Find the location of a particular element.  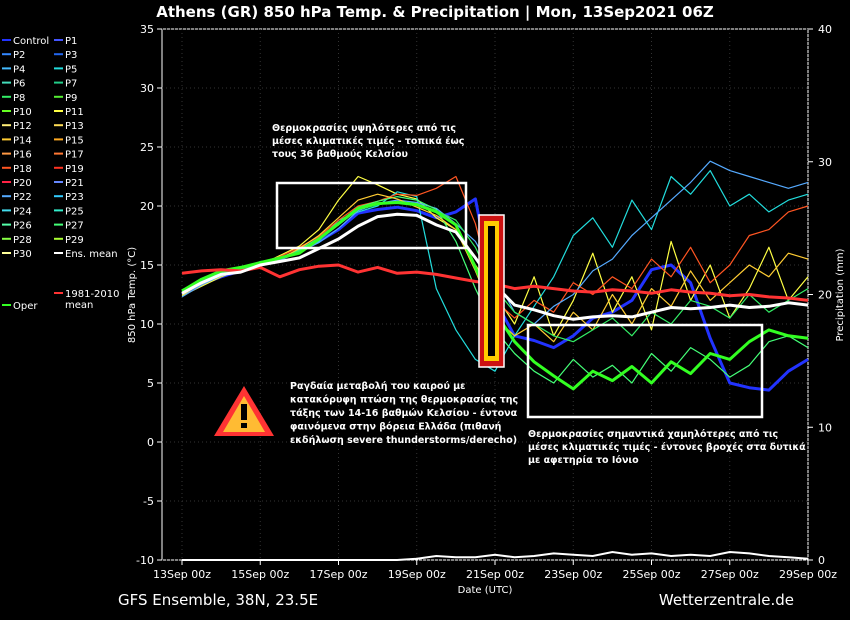

legend-label: P27 is located at coordinates (74, 226).